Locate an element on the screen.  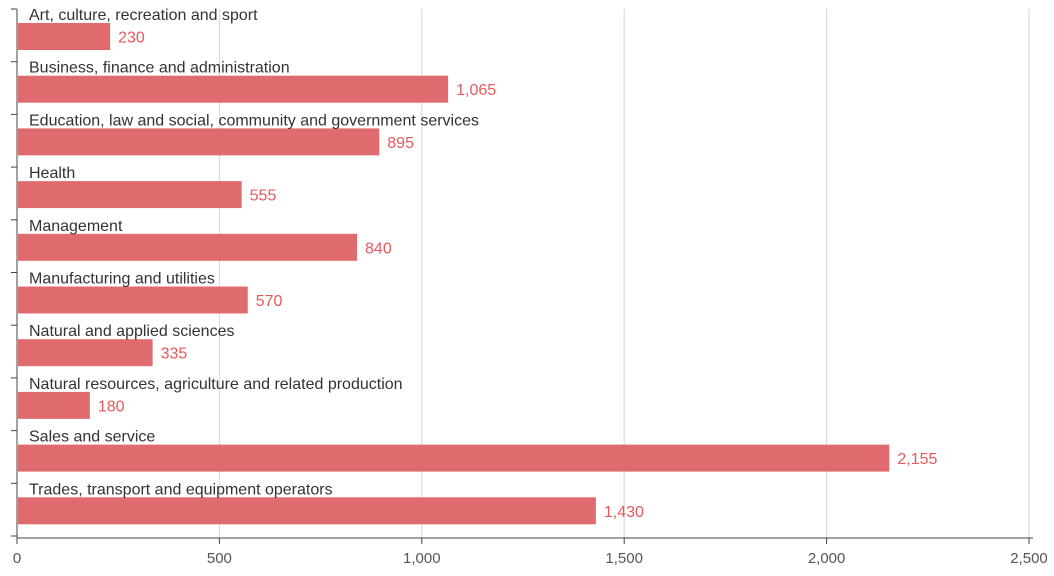
category-label: Art, culture, recreation and sport is located at coordinates (143, 15).